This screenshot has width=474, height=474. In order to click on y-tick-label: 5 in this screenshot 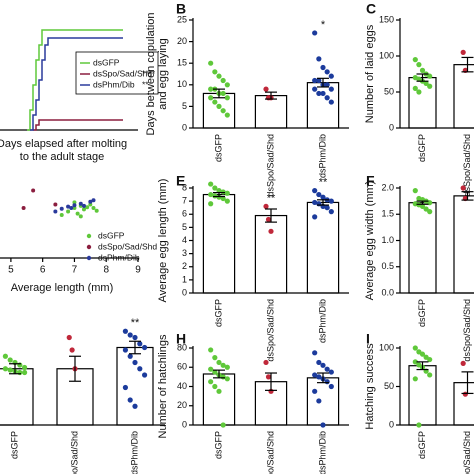, I will do `click(184, 227)`.